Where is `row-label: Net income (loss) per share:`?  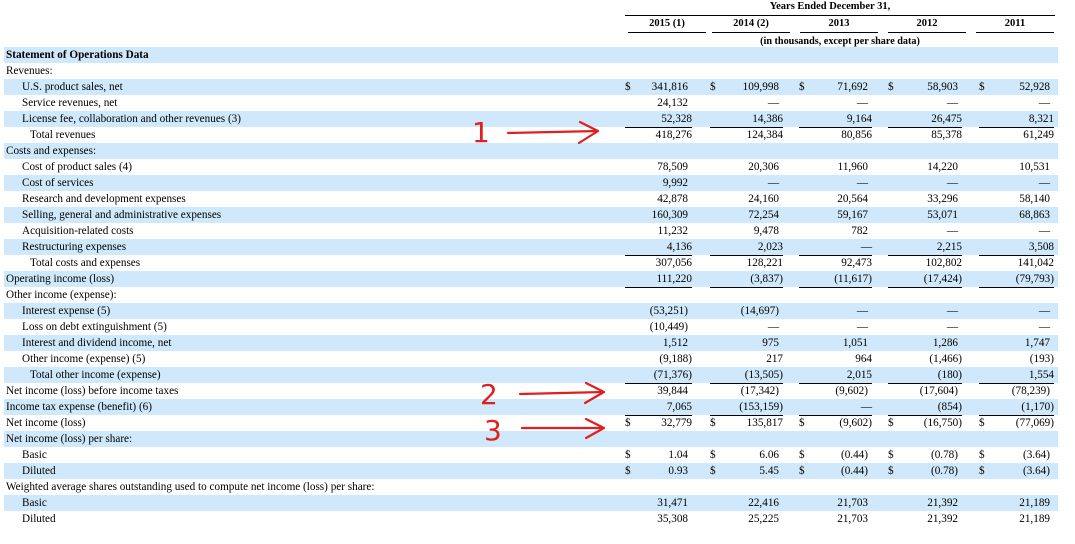
row-label: Net income (loss) per share: is located at coordinates (69, 439).